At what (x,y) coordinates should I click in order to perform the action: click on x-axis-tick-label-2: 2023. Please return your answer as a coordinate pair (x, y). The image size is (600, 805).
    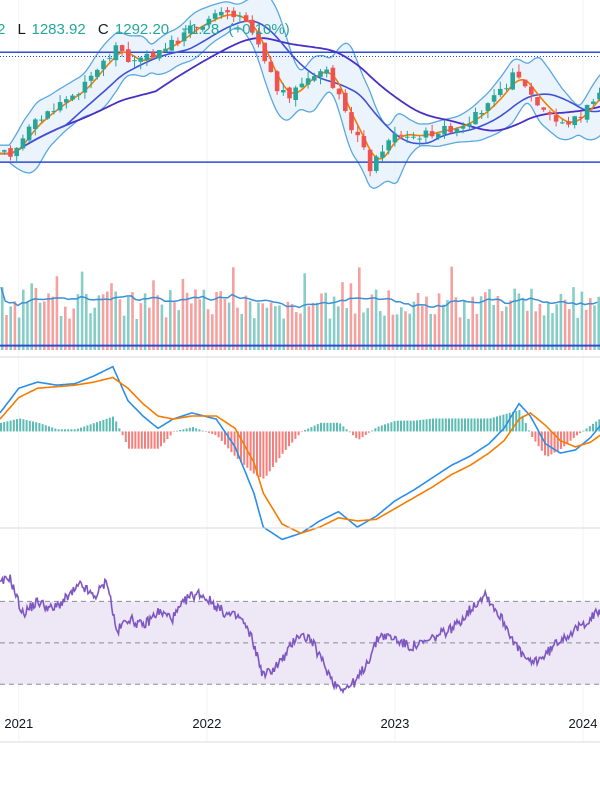
    Looking at the image, I should click on (394, 723).